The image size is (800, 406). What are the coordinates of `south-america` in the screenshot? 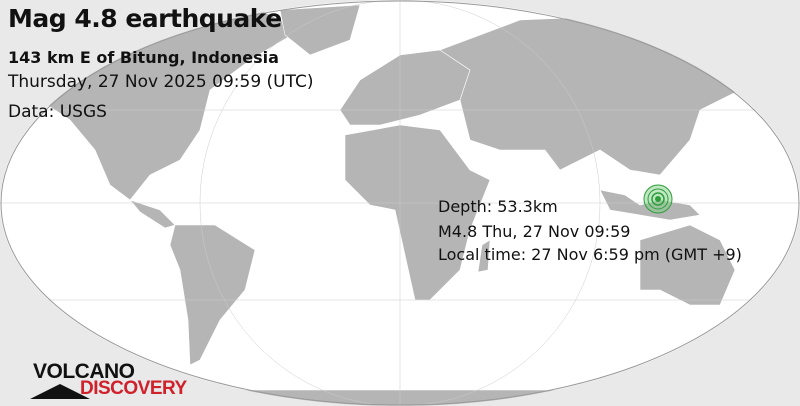 It's located at (212, 295).